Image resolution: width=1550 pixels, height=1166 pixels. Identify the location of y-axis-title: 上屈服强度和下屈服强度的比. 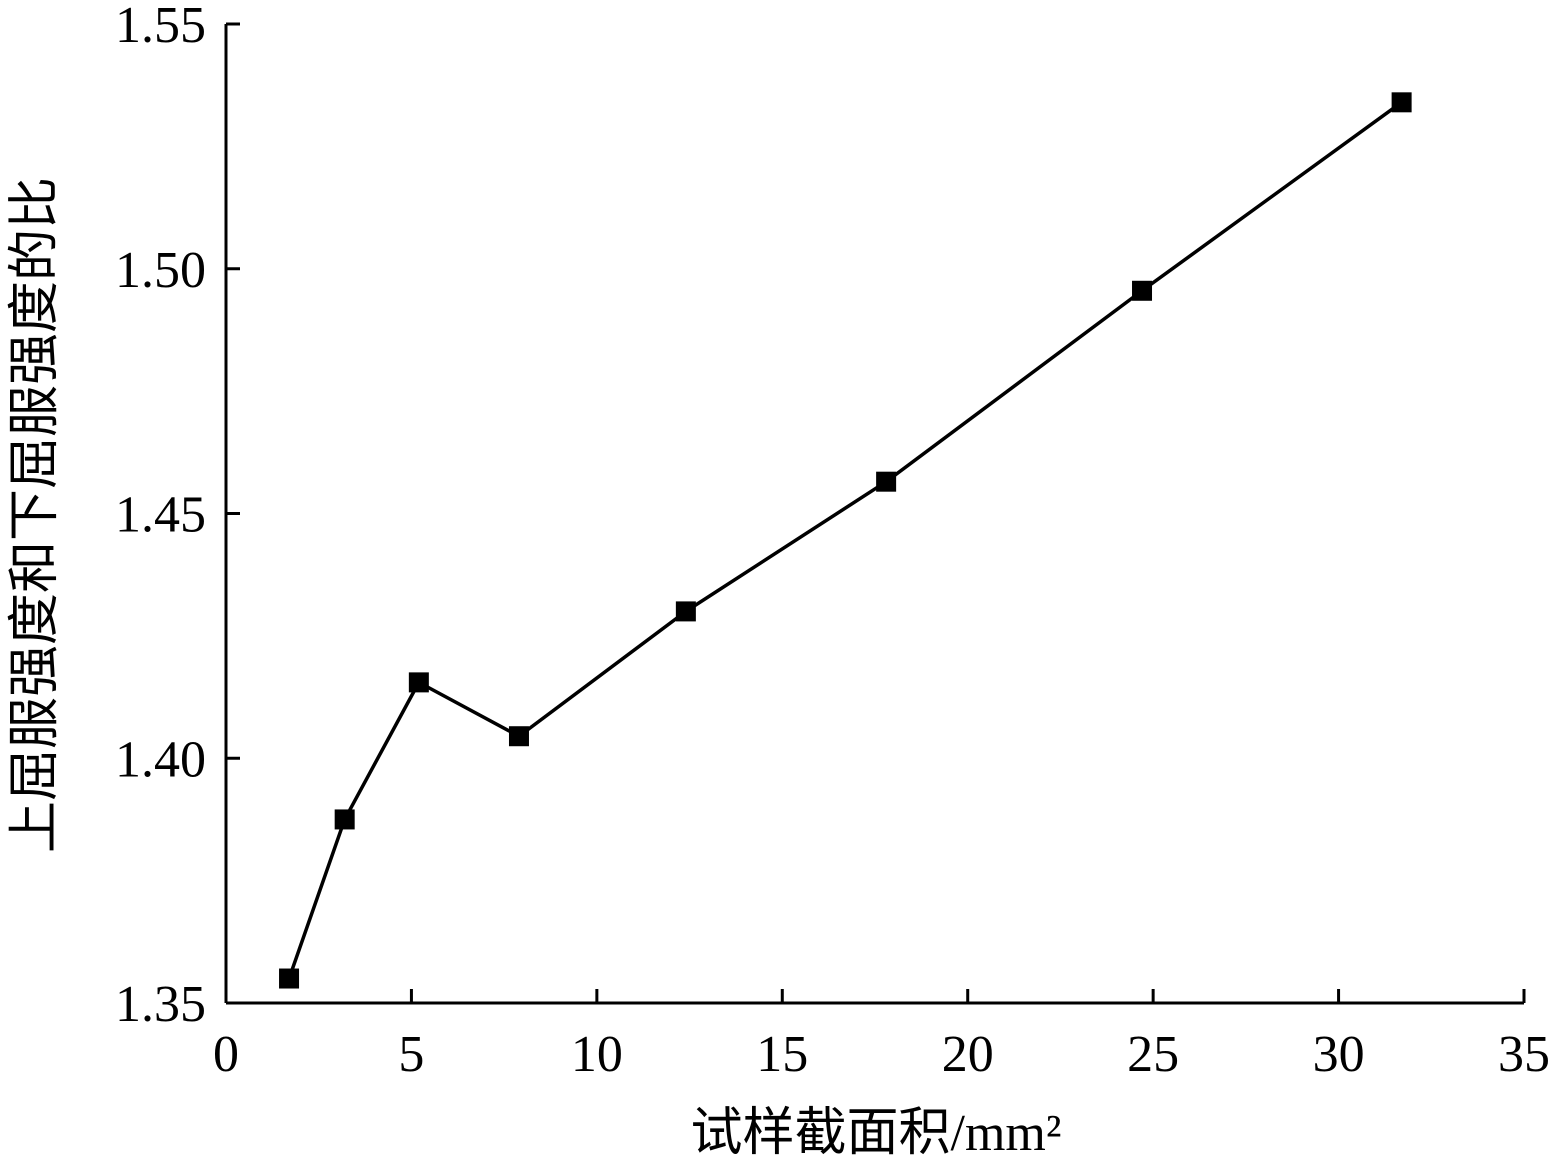
(35, 515).